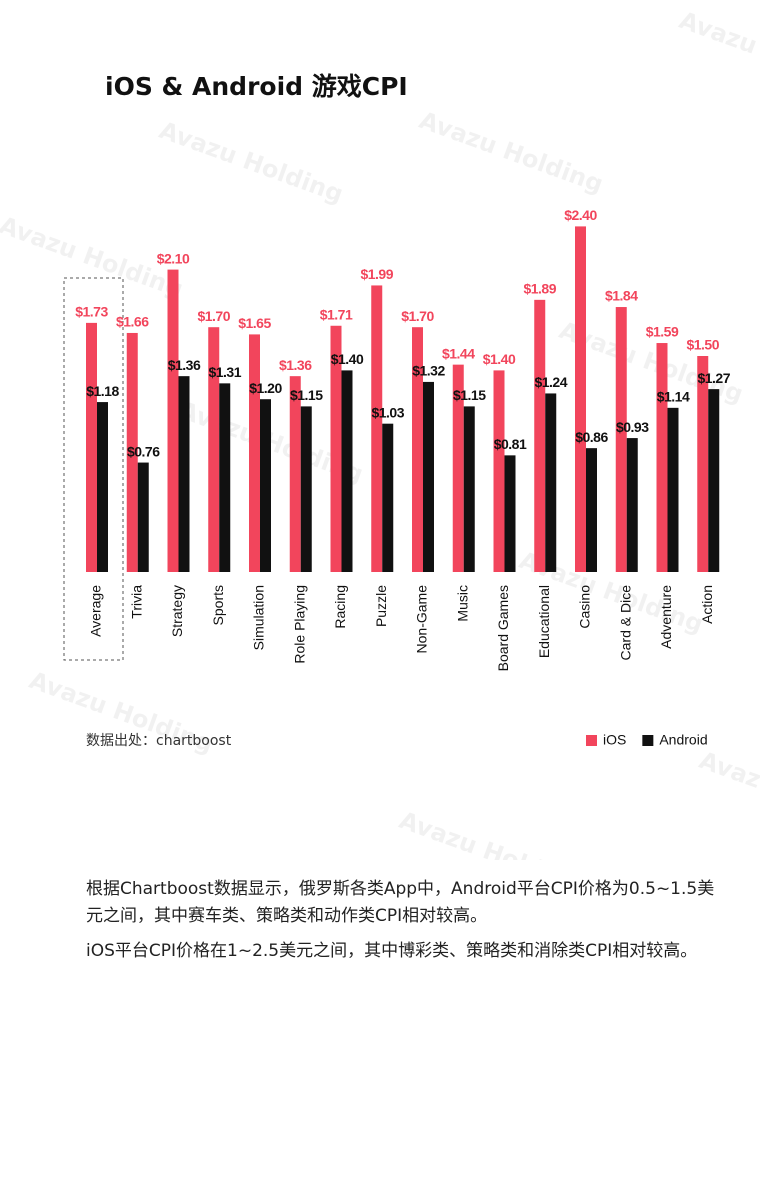  What do you see at coordinates (91, 312) in the screenshot?
I see `value-label: $1.73` at bounding box center [91, 312].